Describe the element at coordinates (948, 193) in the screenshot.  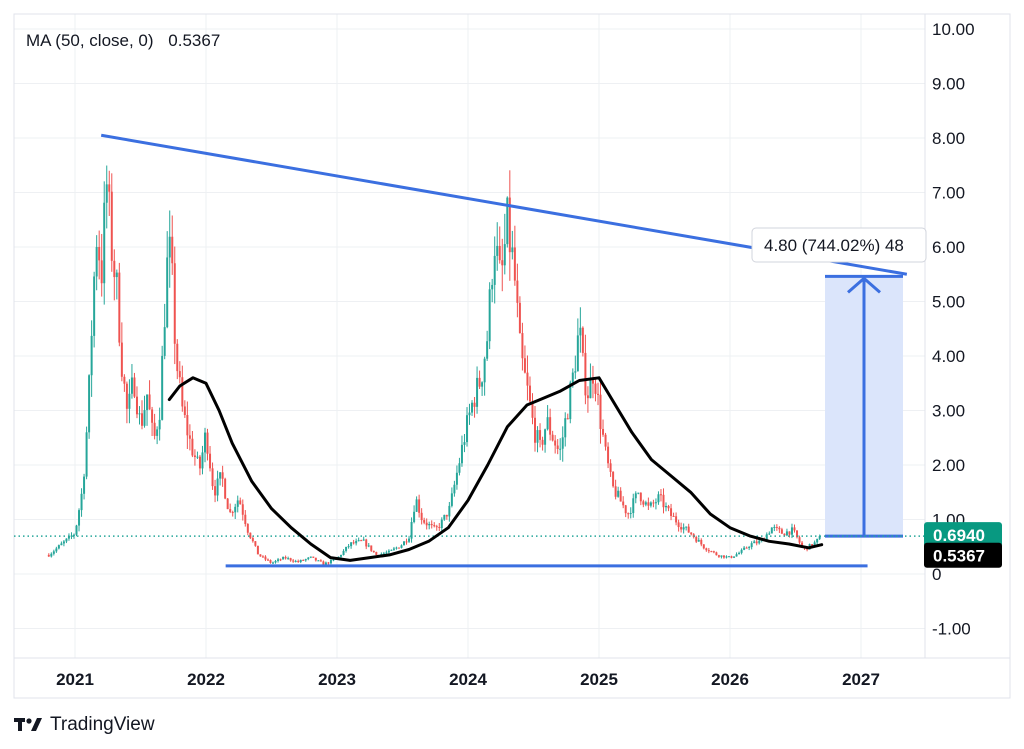
I see `y-tick-label: 7.00` at that location.